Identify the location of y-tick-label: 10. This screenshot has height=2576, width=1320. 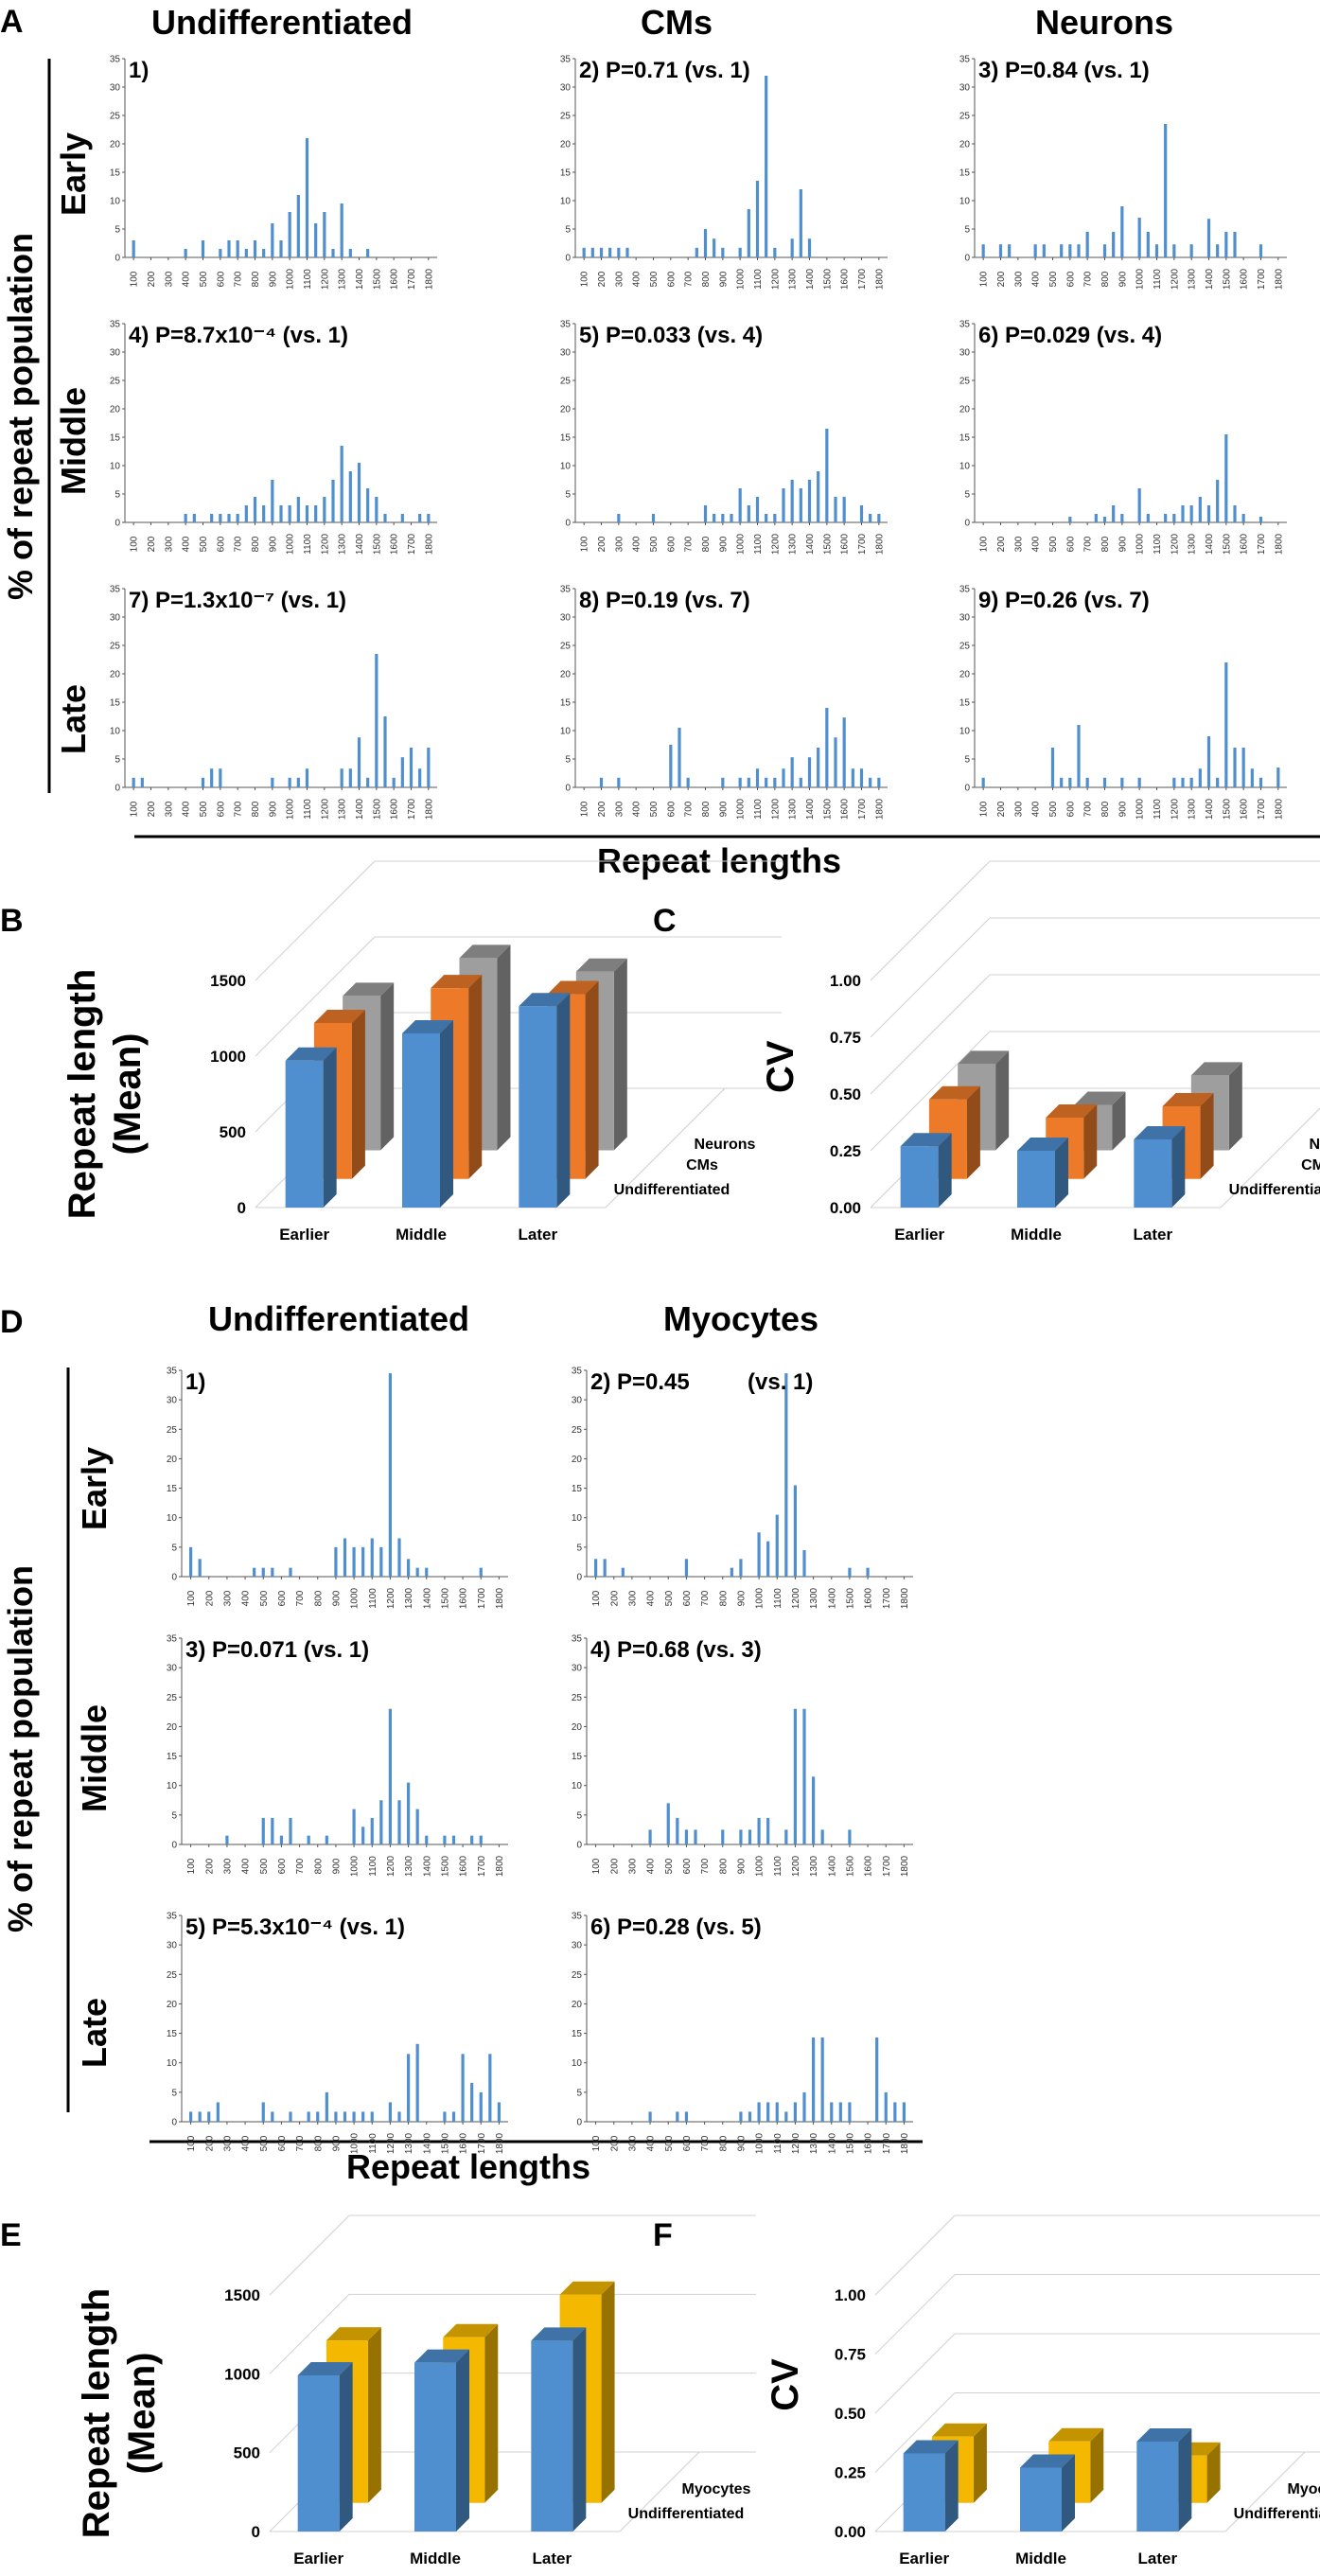
(965, 467).